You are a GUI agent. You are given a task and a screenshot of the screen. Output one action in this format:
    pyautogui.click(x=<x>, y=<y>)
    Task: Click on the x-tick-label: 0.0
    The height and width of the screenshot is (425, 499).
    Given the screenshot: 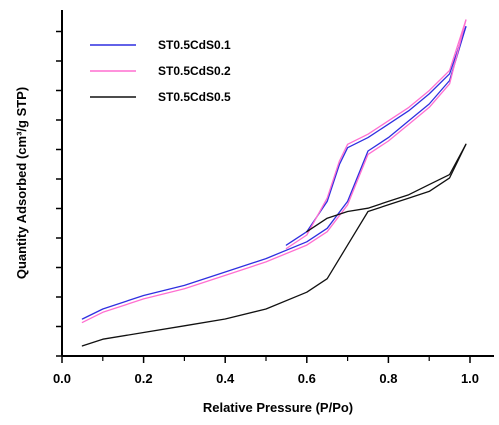 What is the action you would take?
    pyautogui.click(x=62, y=378)
    